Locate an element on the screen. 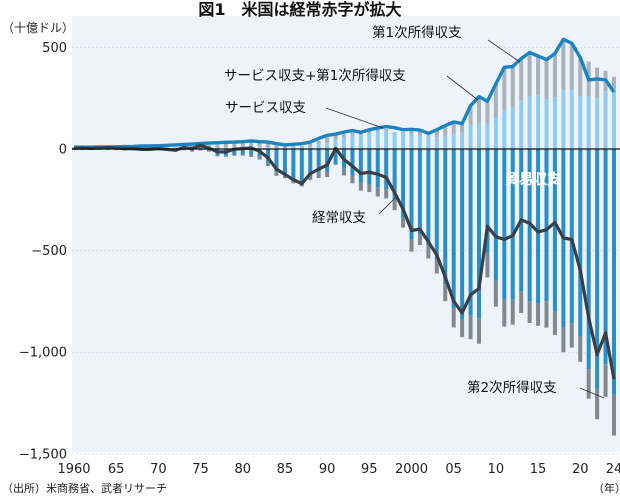 The height and width of the screenshot is (497, 620). x-tick-label: 10 is located at coordinates (496, 469).